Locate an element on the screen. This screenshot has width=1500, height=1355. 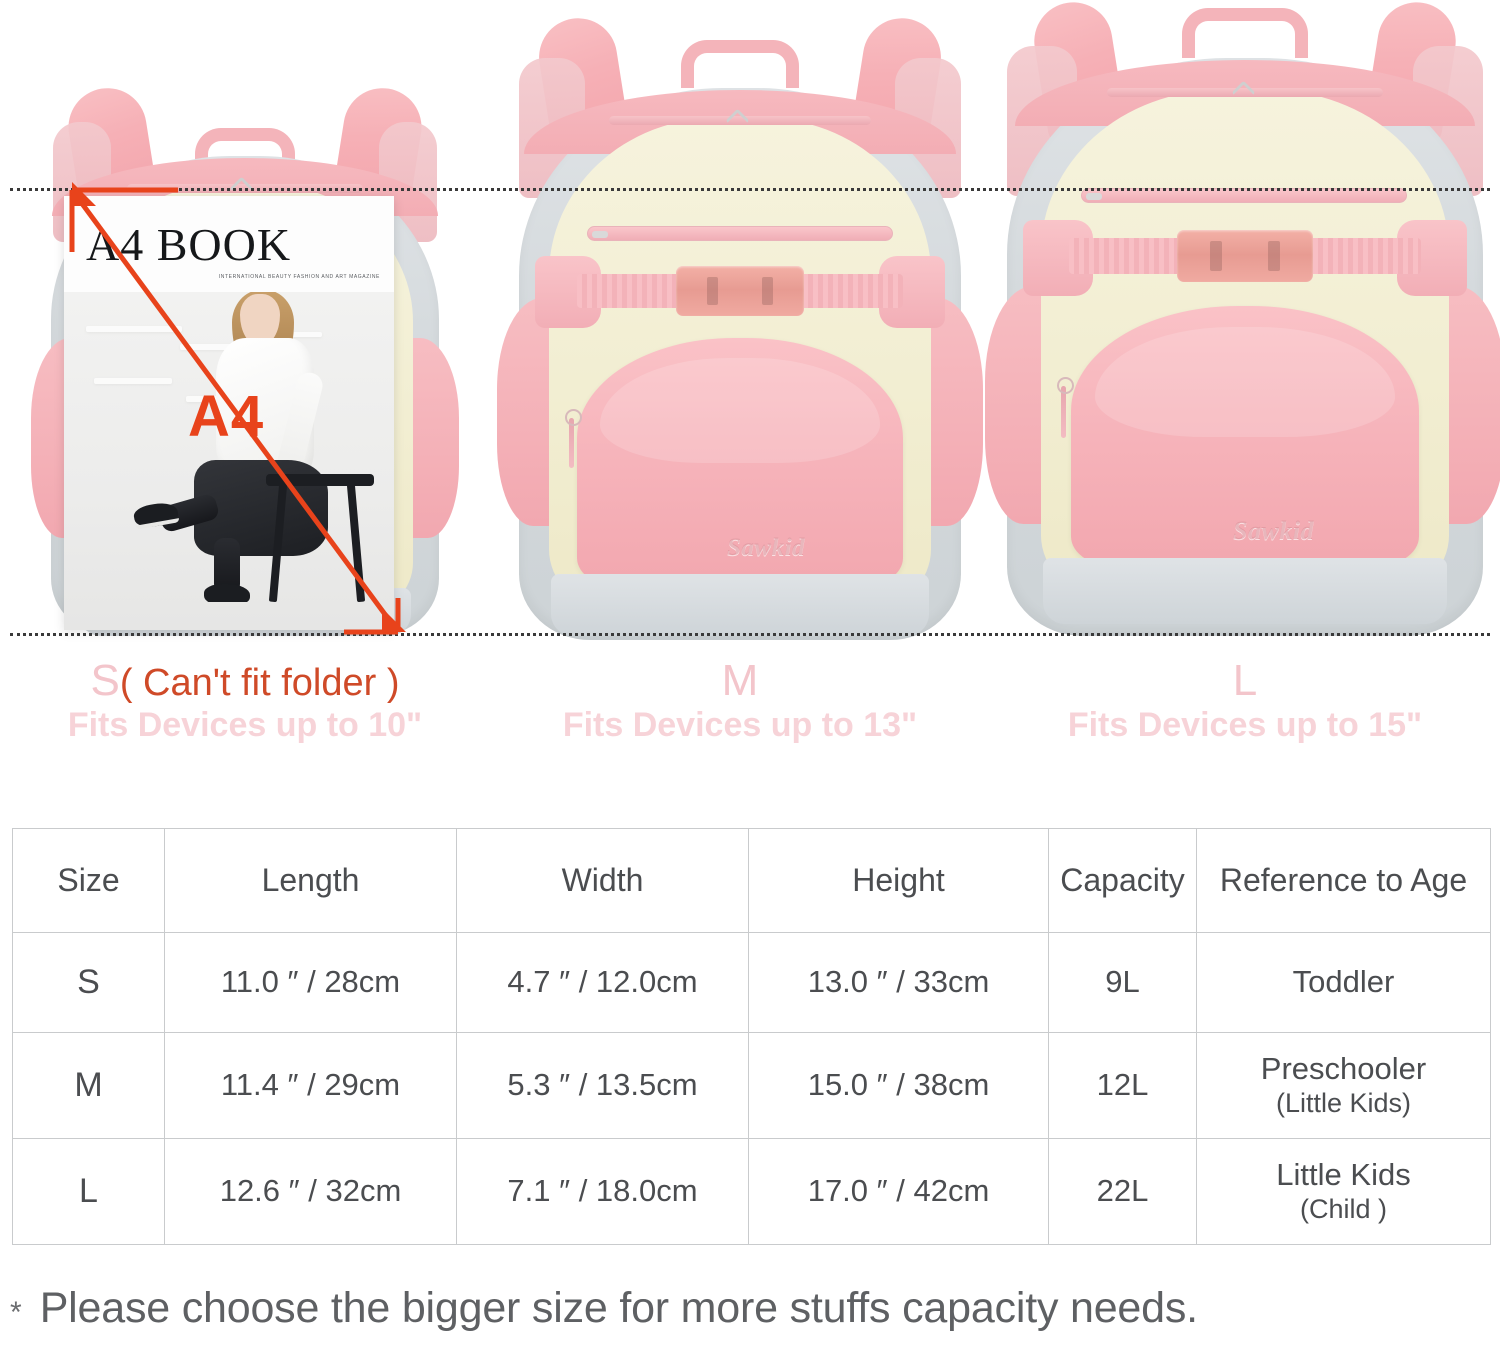
cell-height: 17.0 ″ / 42cm is located at coordinates (898, 1191).